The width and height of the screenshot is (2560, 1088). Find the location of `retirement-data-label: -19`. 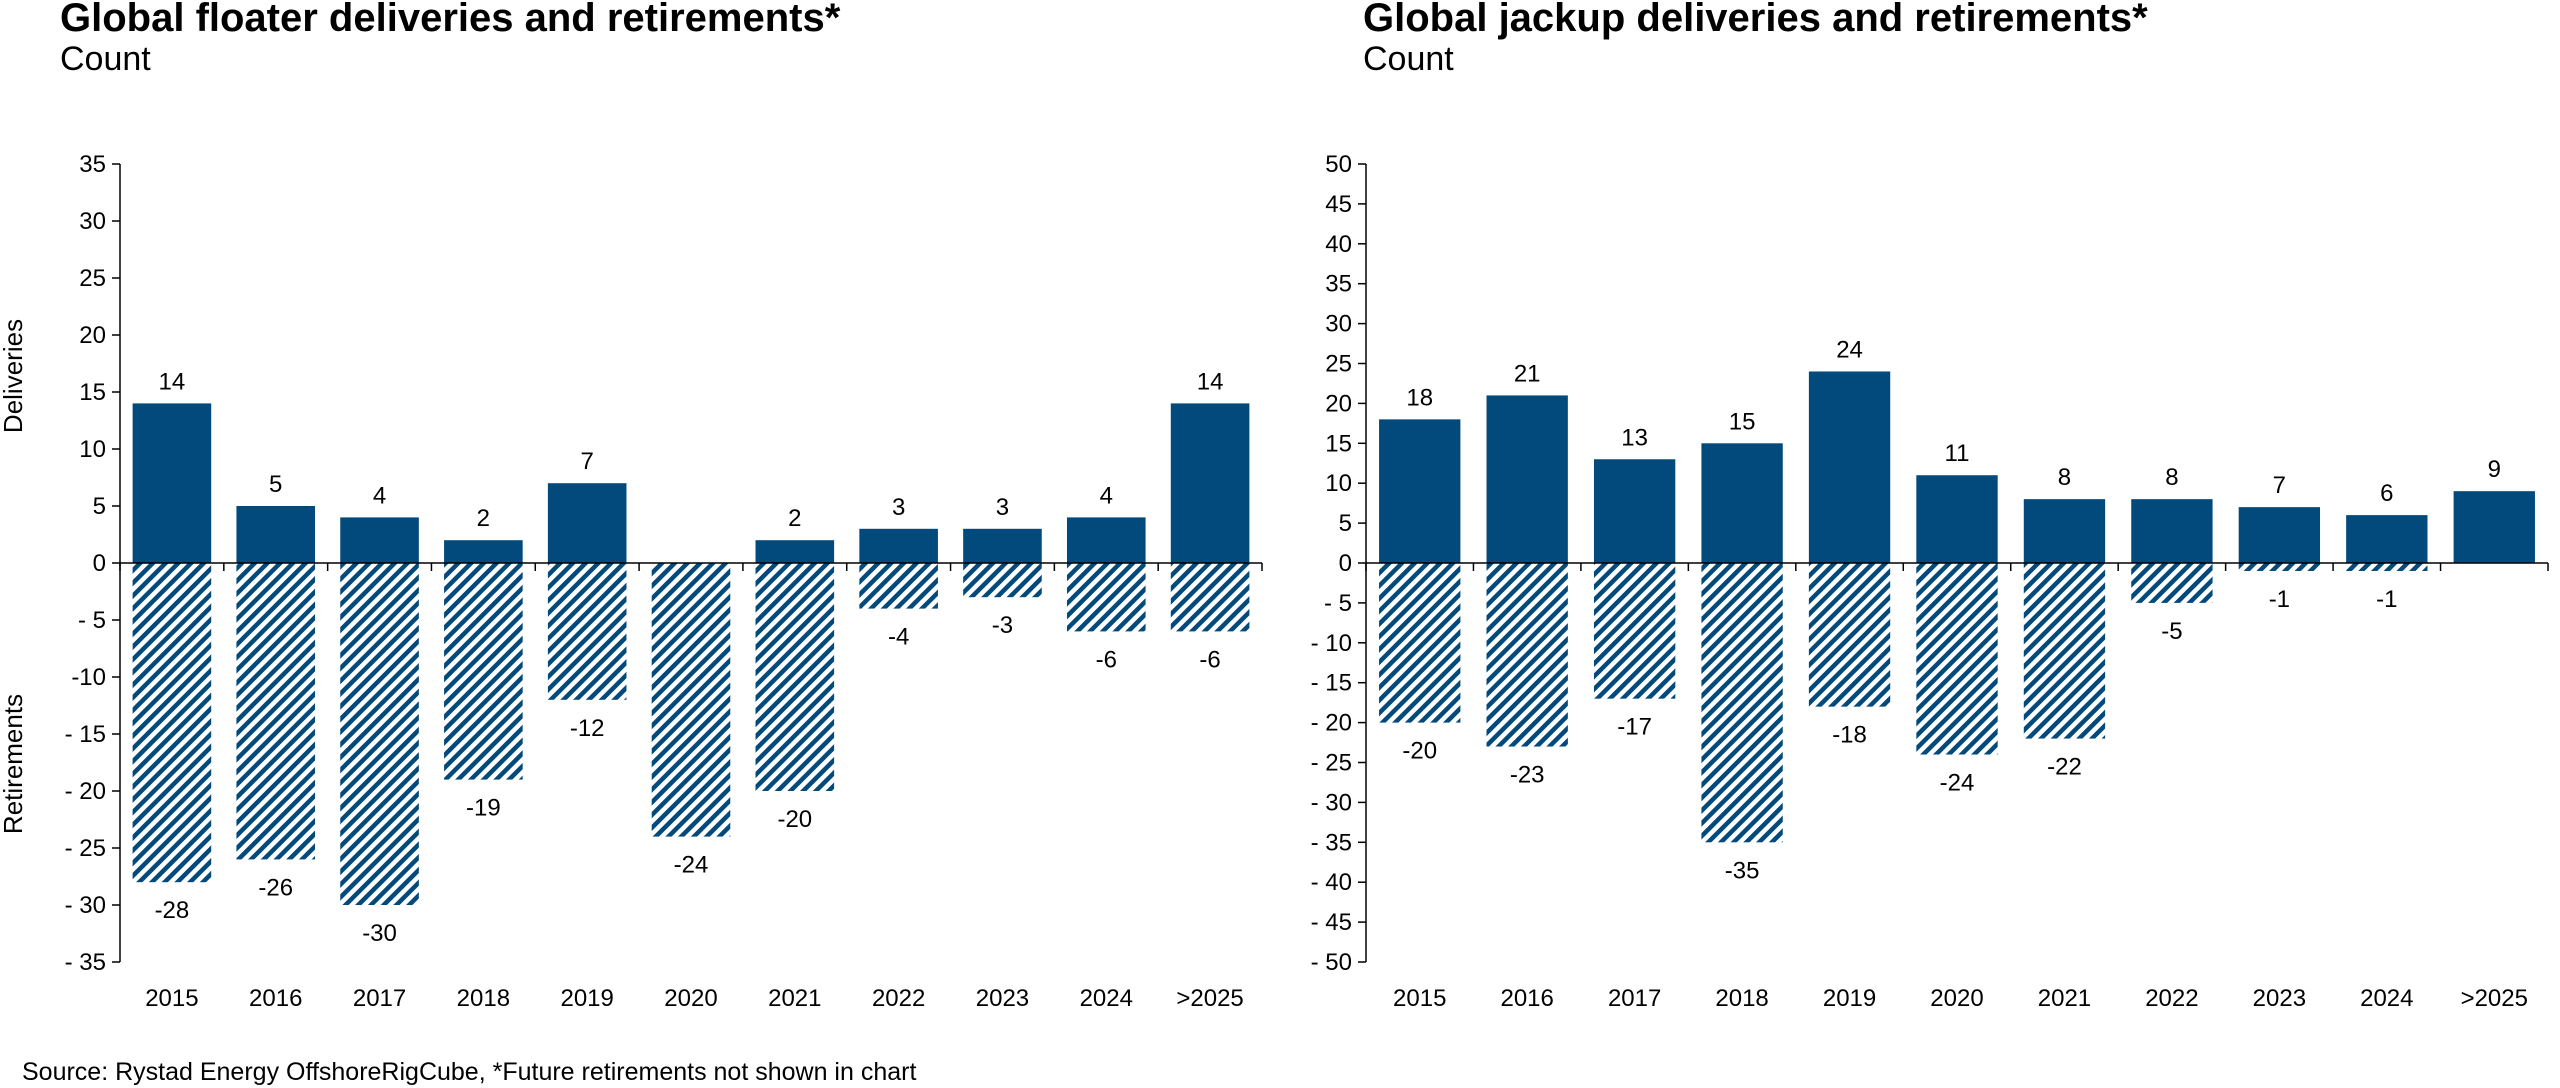

retirement-data-label: -19 is located at coordinates (483, 808).